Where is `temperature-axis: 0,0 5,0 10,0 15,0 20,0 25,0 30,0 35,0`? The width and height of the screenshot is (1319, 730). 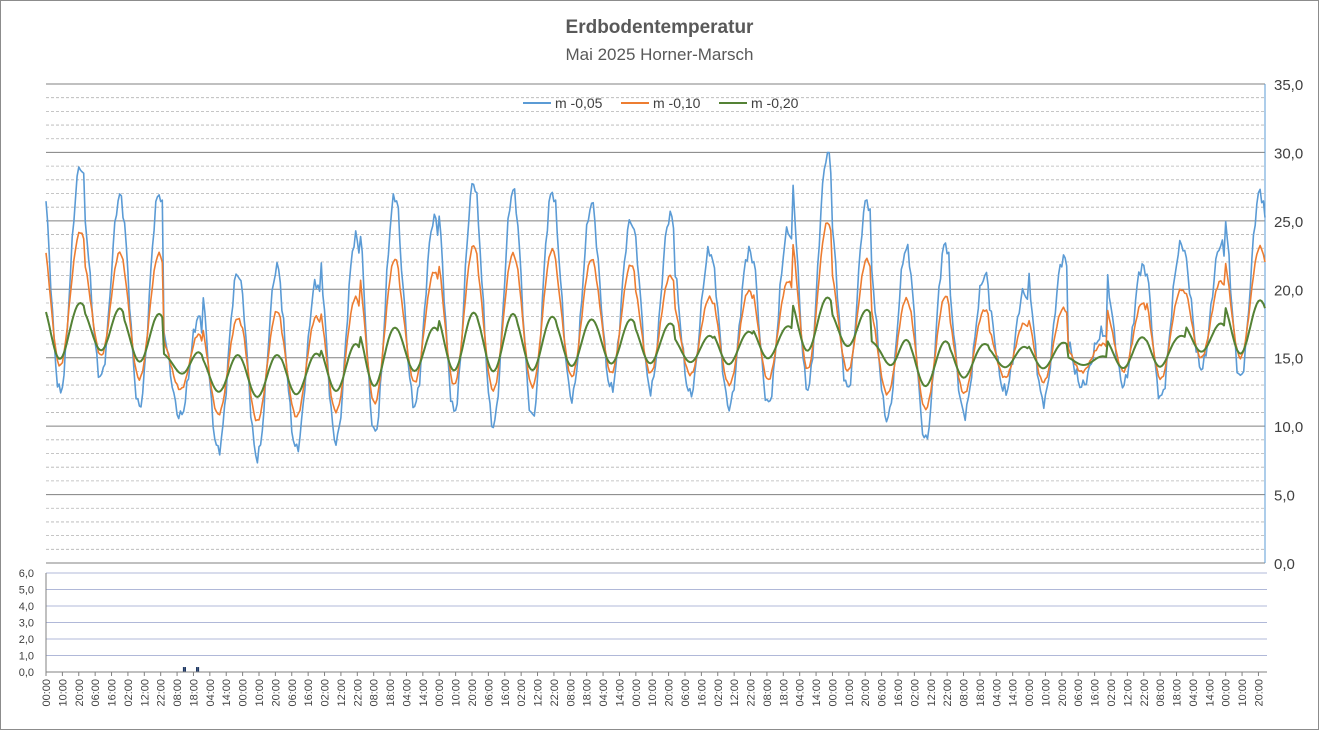 temperature-axis: 0,0 5,0 10,0 15,0 20,0 25,0 30,0 35,0 is located at coordinates (1283, 325).